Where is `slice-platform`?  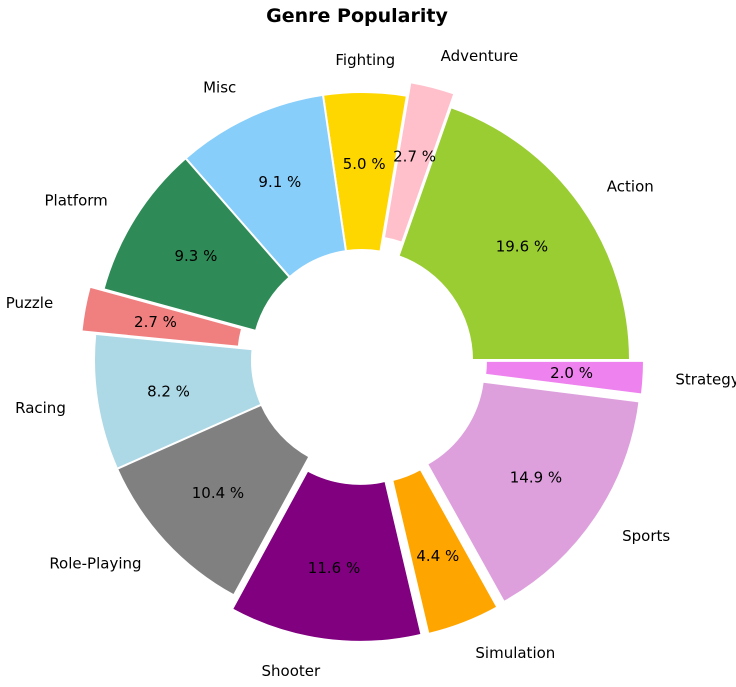 slice-platform is located at coordinates (196, 244).